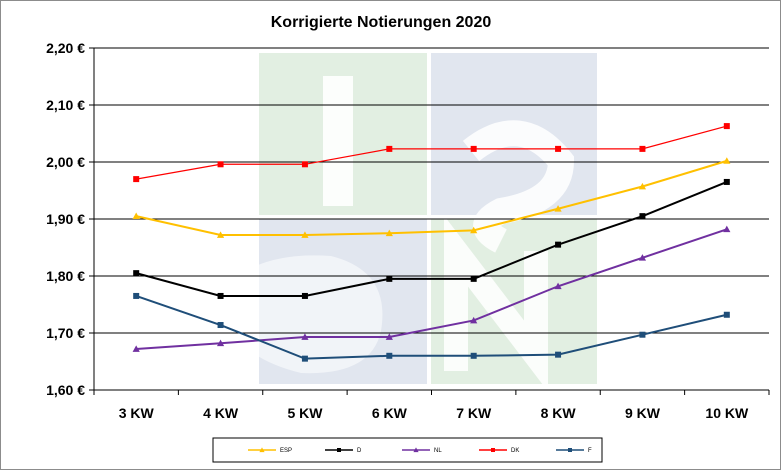  What do you see at coordinates (221, 413) in the screenshot?
I see `x-tick-label: 4 KW` at bounding box center [221, 413].